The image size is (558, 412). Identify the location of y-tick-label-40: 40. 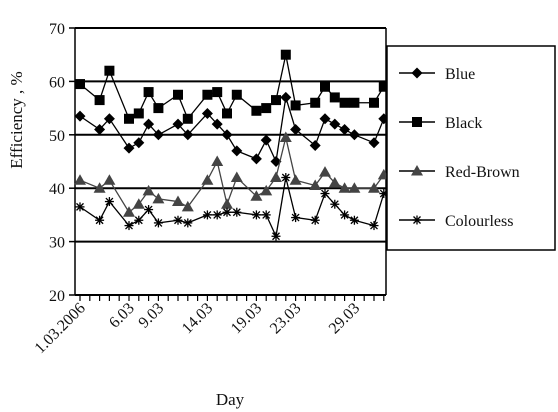
(57, 189).